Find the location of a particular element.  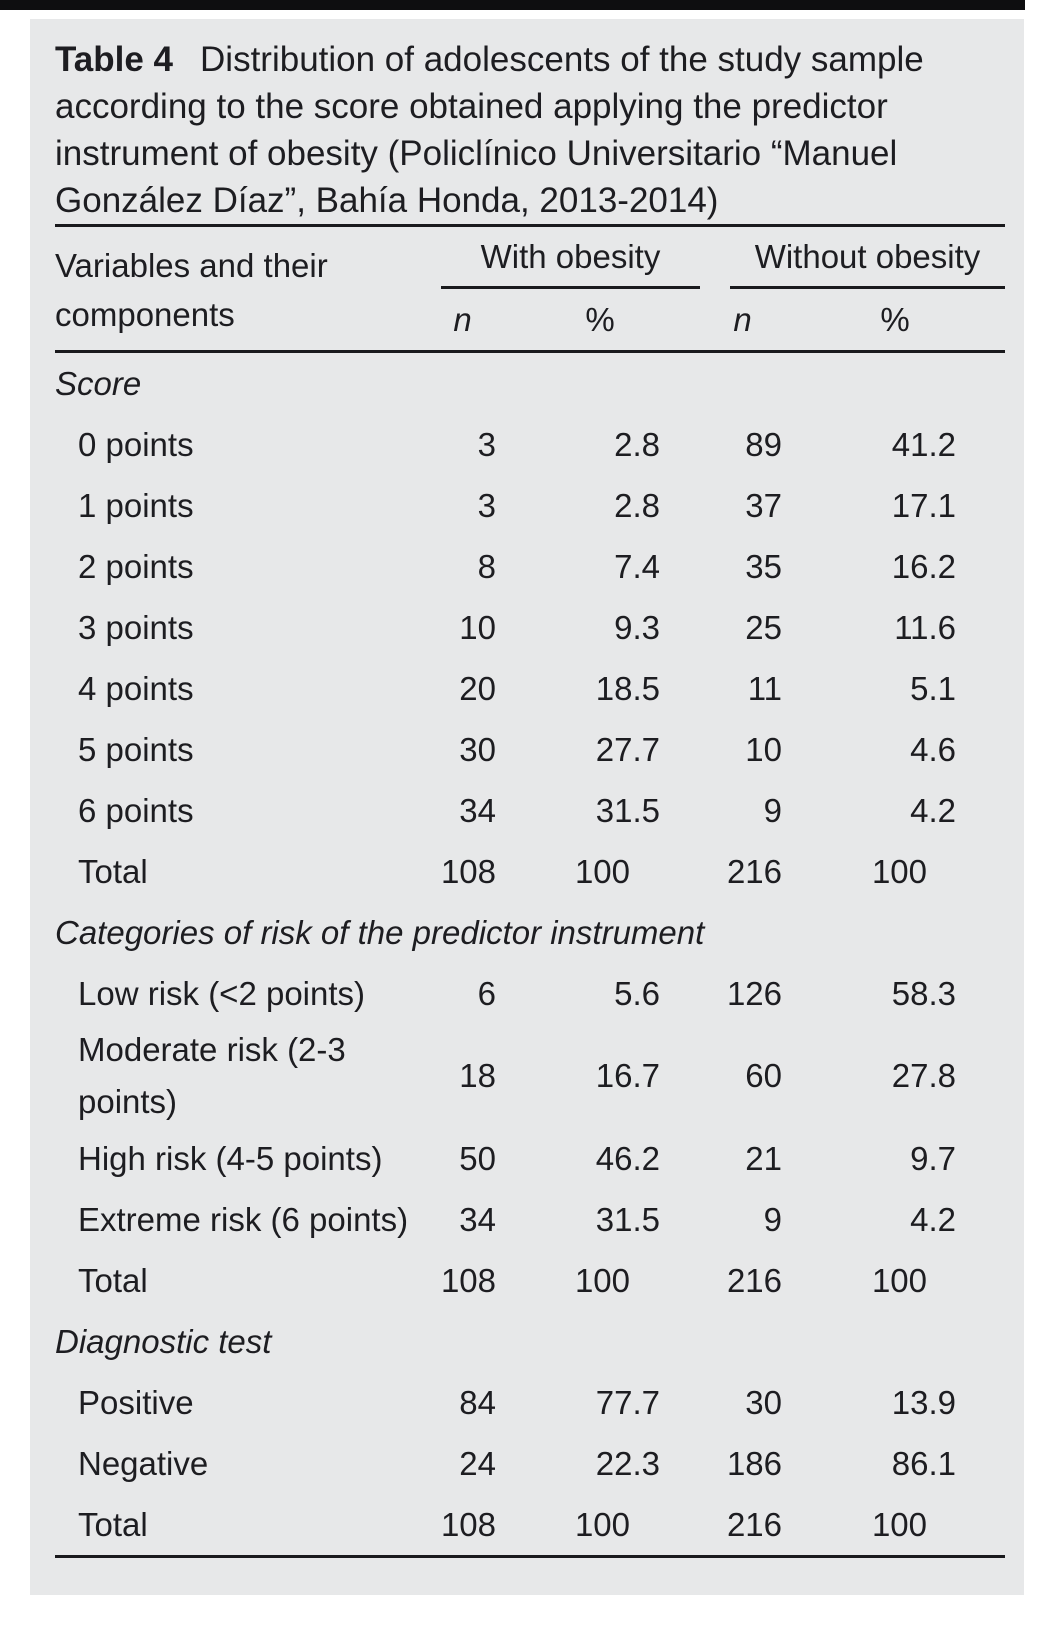

cell-without-n: 25 is located at coordinates (763, 627).